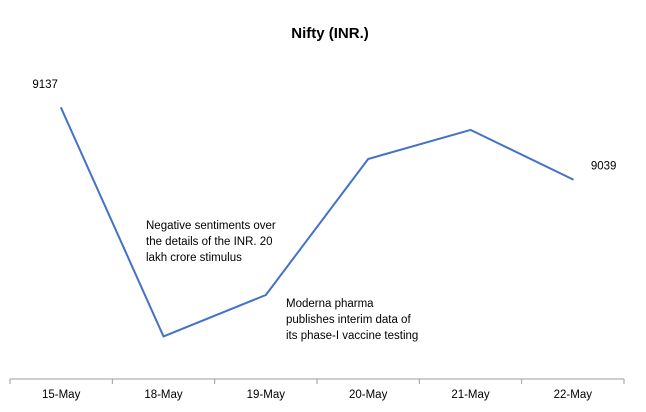 The height and width of the screenshot is (412, 646). Describe the element at coordinates (61, 395) in the screenshot. I see `x-tick-label: 15-May` at that location.